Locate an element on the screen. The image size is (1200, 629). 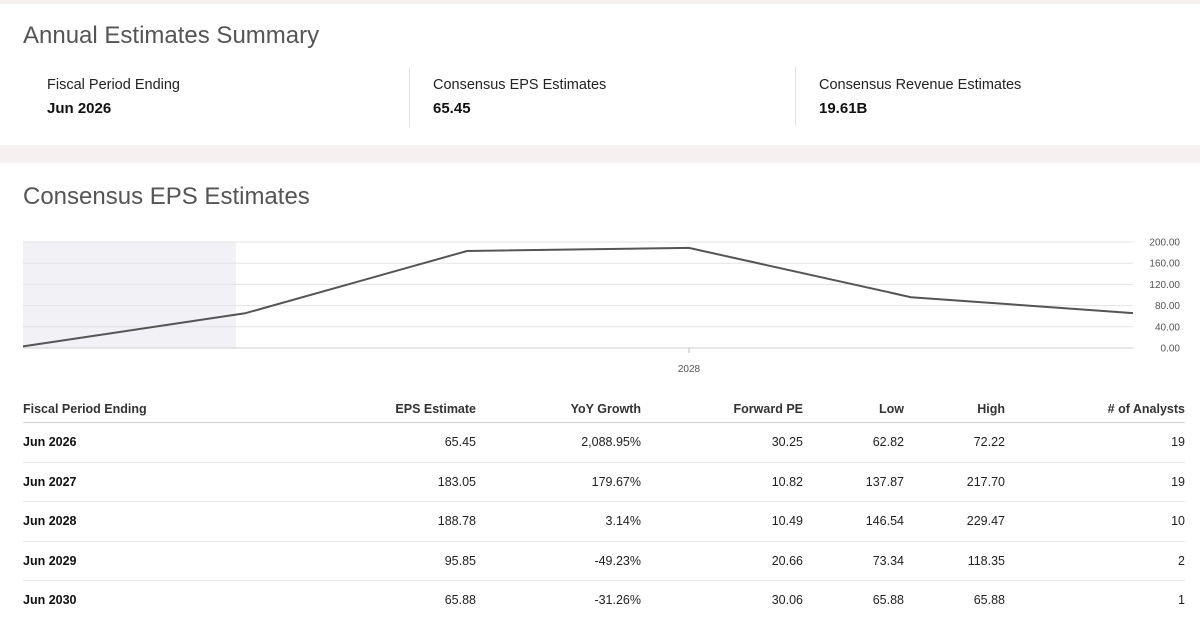
column-header-eps: EPS Estimate is located at coordinates (329, 409).